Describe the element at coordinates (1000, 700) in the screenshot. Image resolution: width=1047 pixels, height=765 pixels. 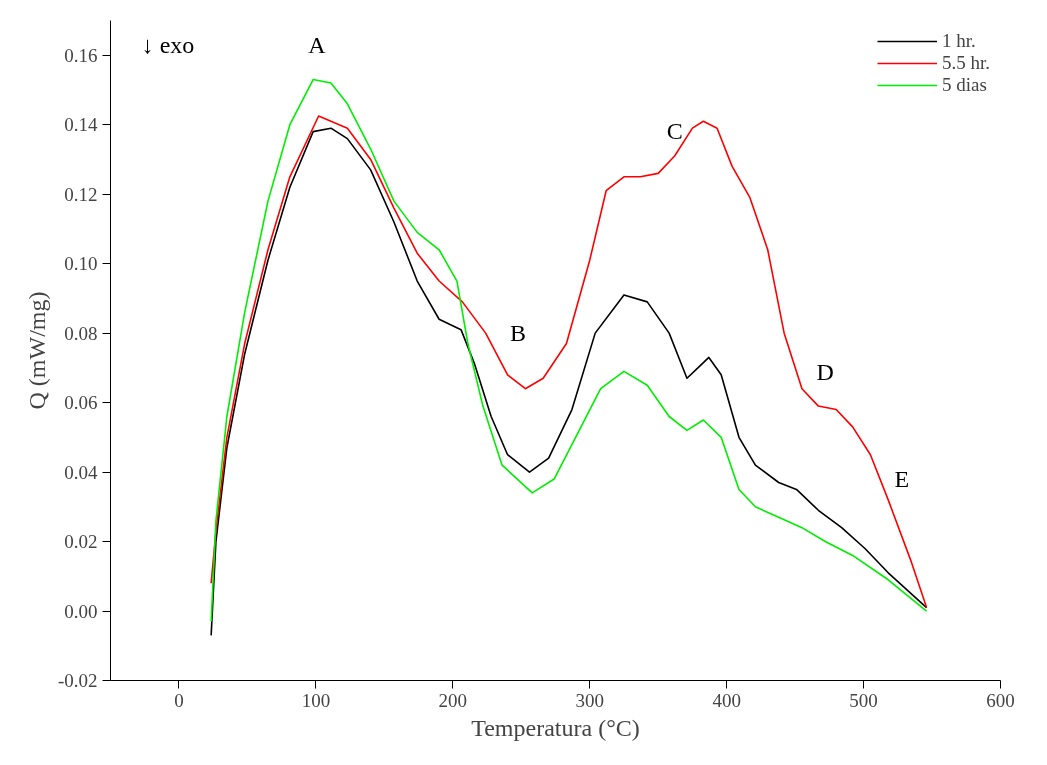
I see `x-tick-label: 600` at that location.